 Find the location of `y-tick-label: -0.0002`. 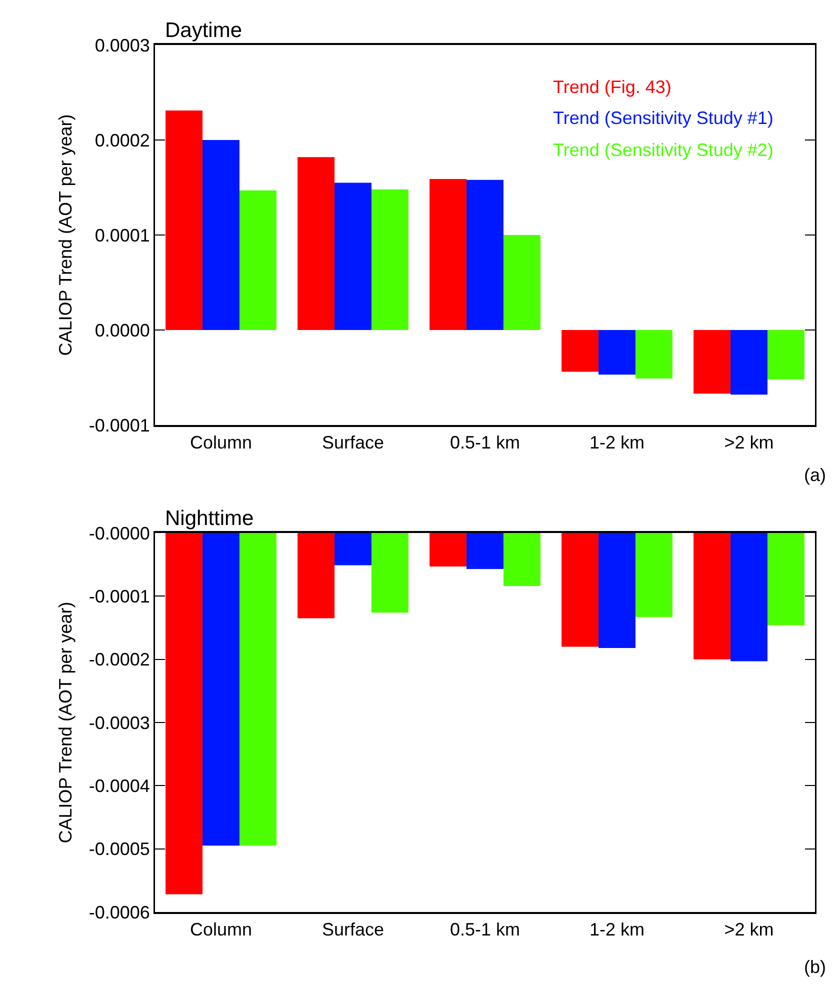

y-tick-label: -0.0002 is located at coordinates (119, 660).